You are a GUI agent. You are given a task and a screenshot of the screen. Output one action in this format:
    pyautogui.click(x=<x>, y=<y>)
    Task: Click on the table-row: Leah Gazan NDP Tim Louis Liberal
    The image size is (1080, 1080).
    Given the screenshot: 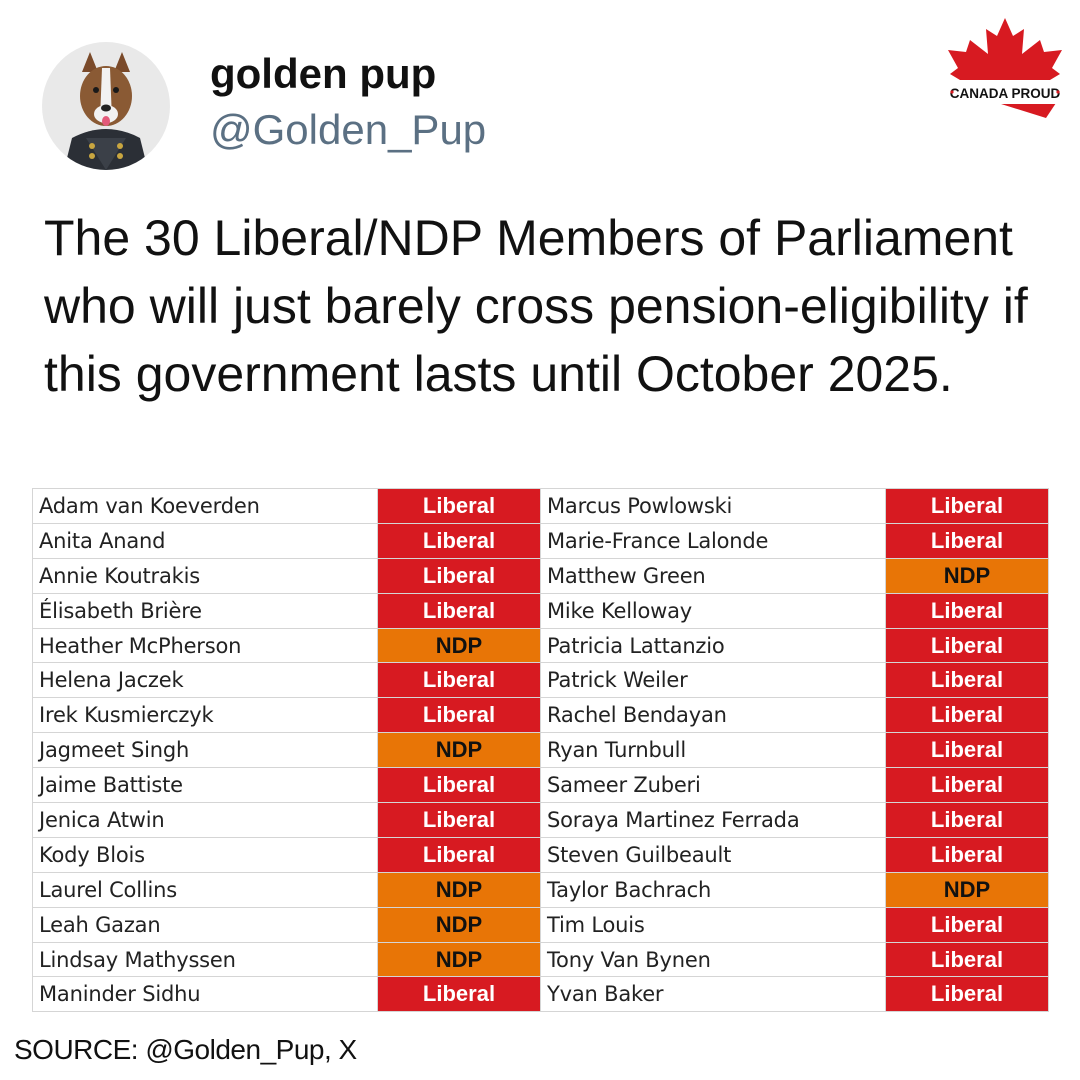 What is the action you would take?
    pyautogui.click(x=540, y=924)
    